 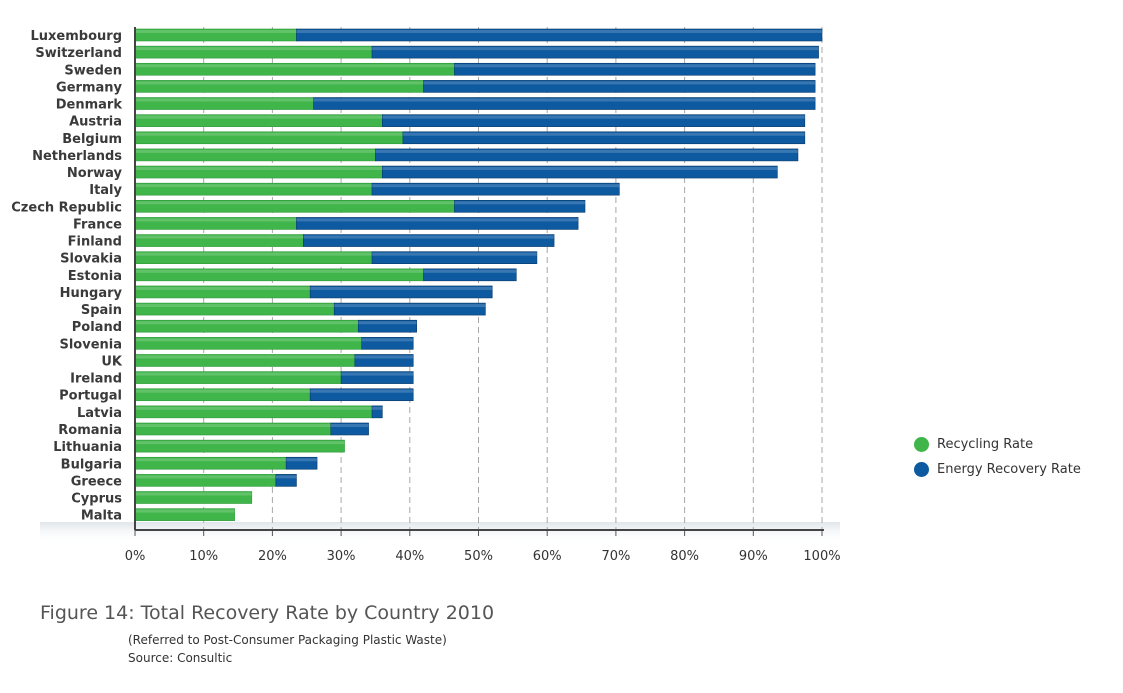 What do you see at coordinates (95, 276) in the screenshot?
I see `category-label: Estonia` at bounding box center [95, 276].